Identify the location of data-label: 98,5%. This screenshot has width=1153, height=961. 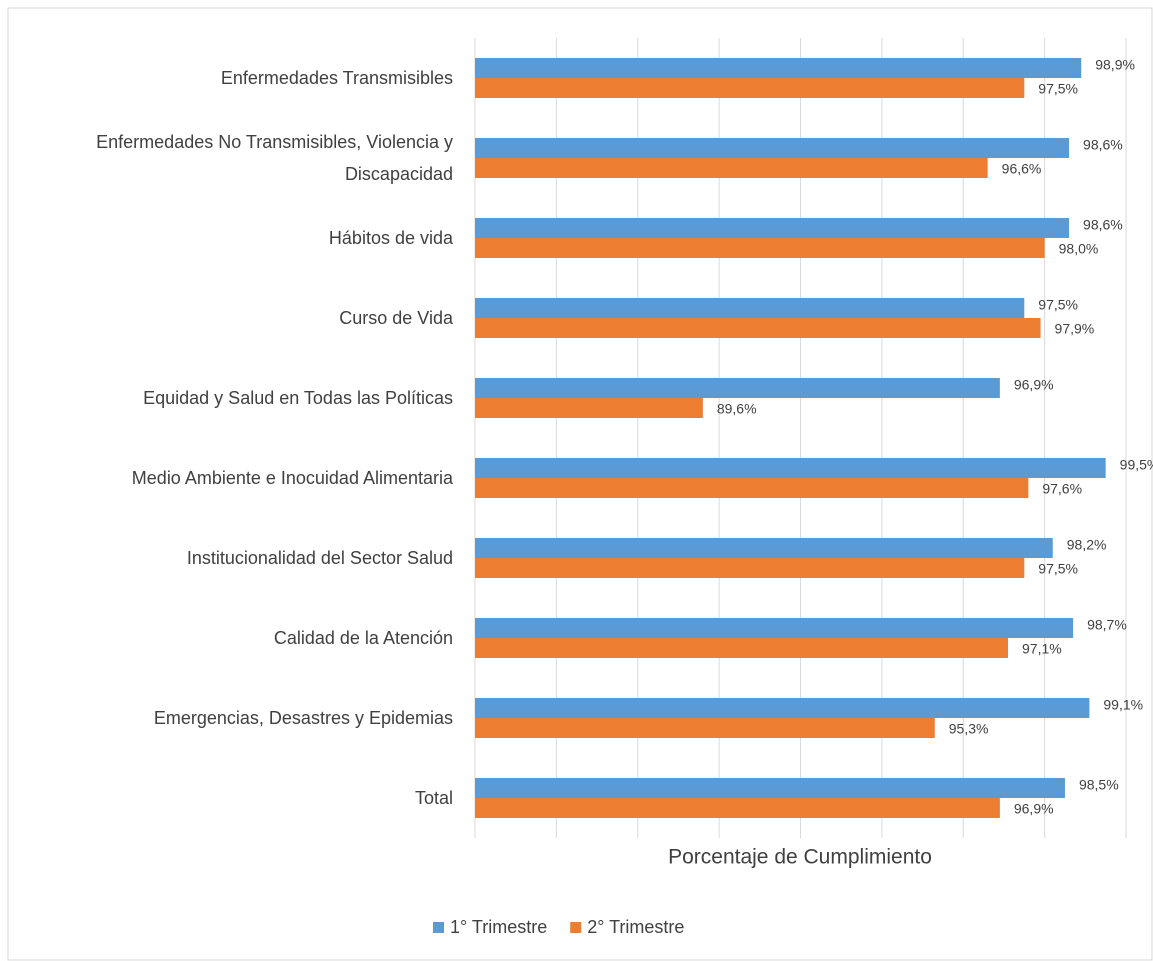
(1099, 785).